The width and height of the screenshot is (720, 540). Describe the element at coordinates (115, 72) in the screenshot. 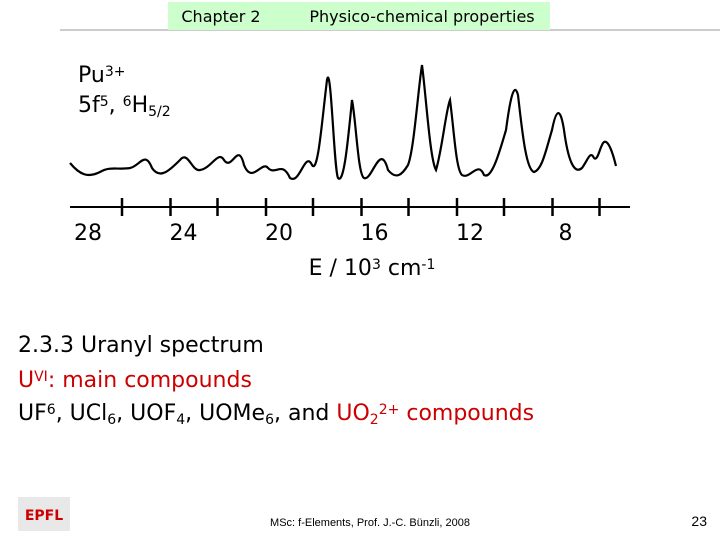

I see `text-run: 3+` at that location.